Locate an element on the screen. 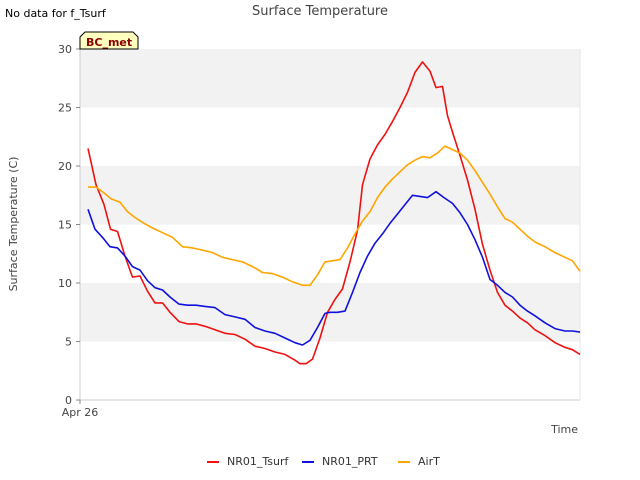  y-tick-label: 10 is located at coordinates (65, 283).